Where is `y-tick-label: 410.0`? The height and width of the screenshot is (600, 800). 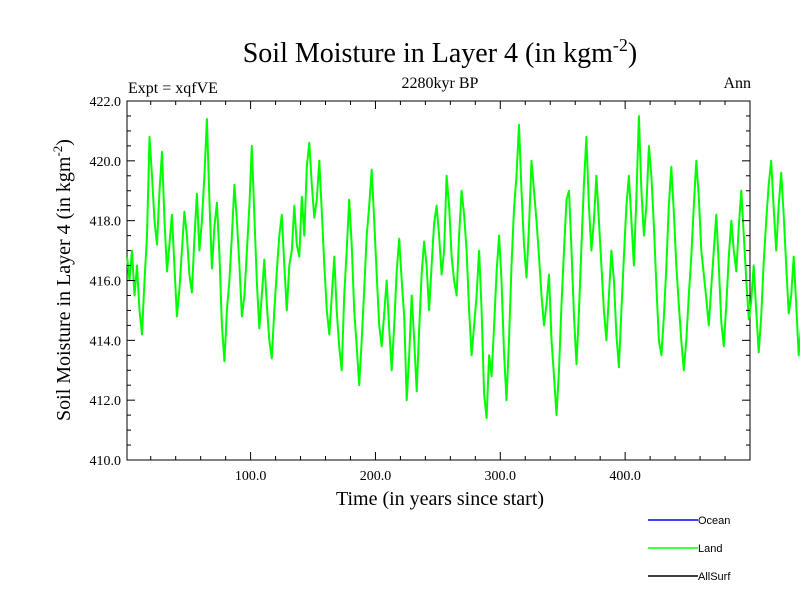
y-tick-label: 410.0 is located at coordinates (106, 461).